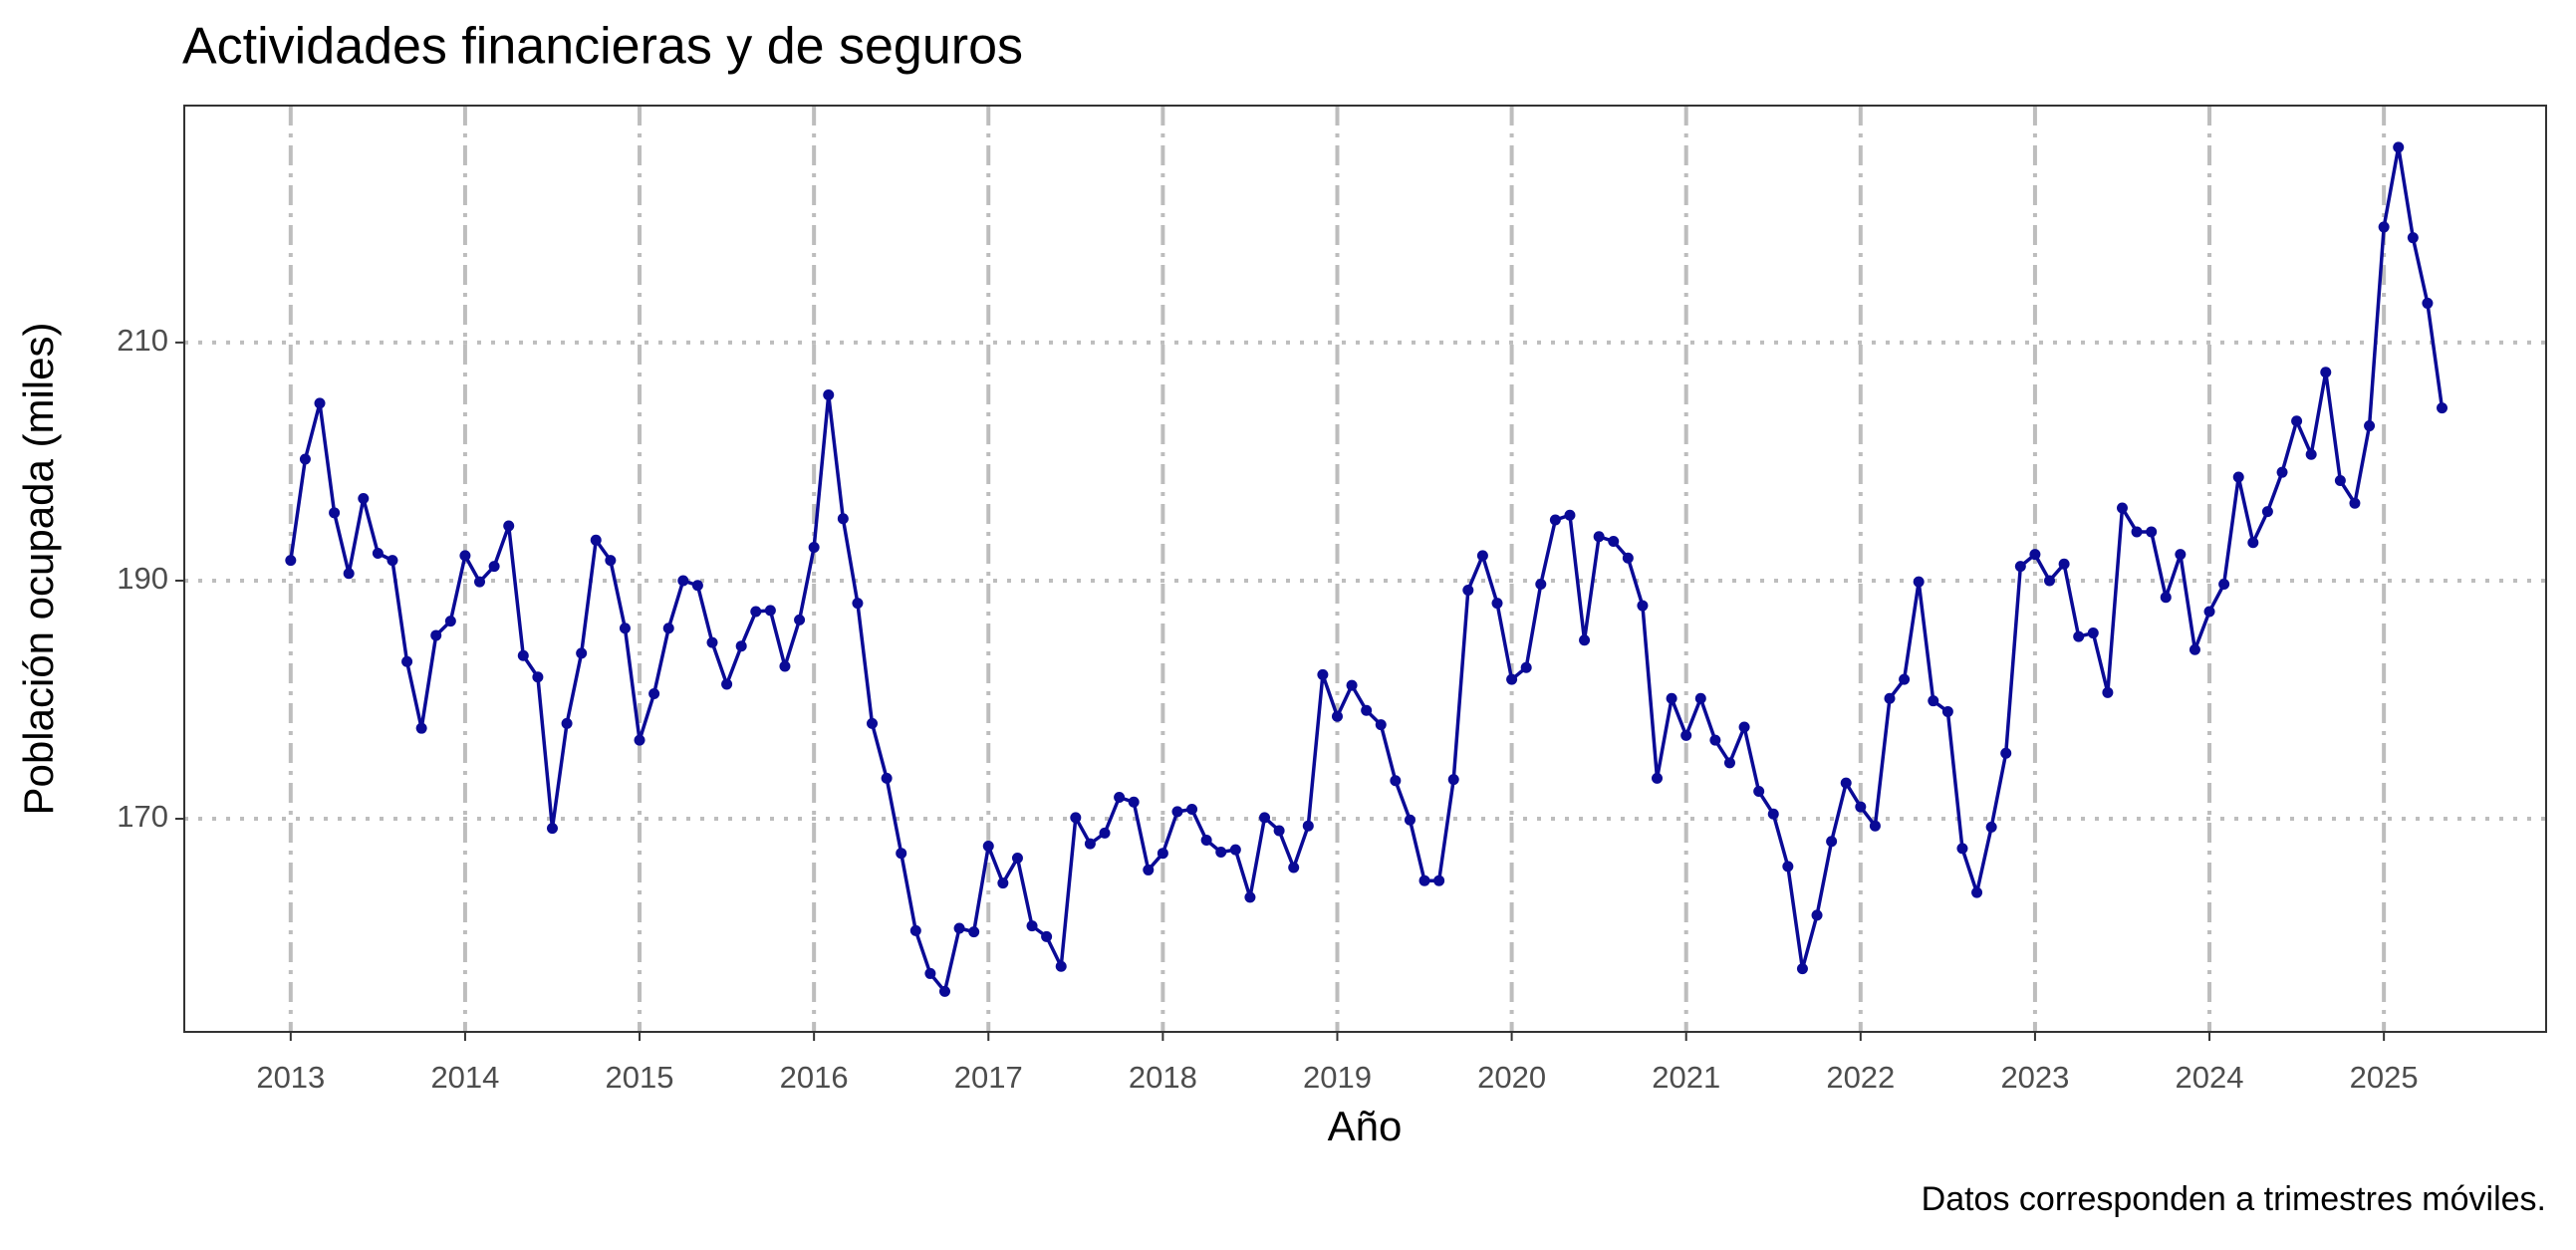 This screenshot has height=1250, width=2576. I want to click on y-tick-label: 210, so click(142, 340).